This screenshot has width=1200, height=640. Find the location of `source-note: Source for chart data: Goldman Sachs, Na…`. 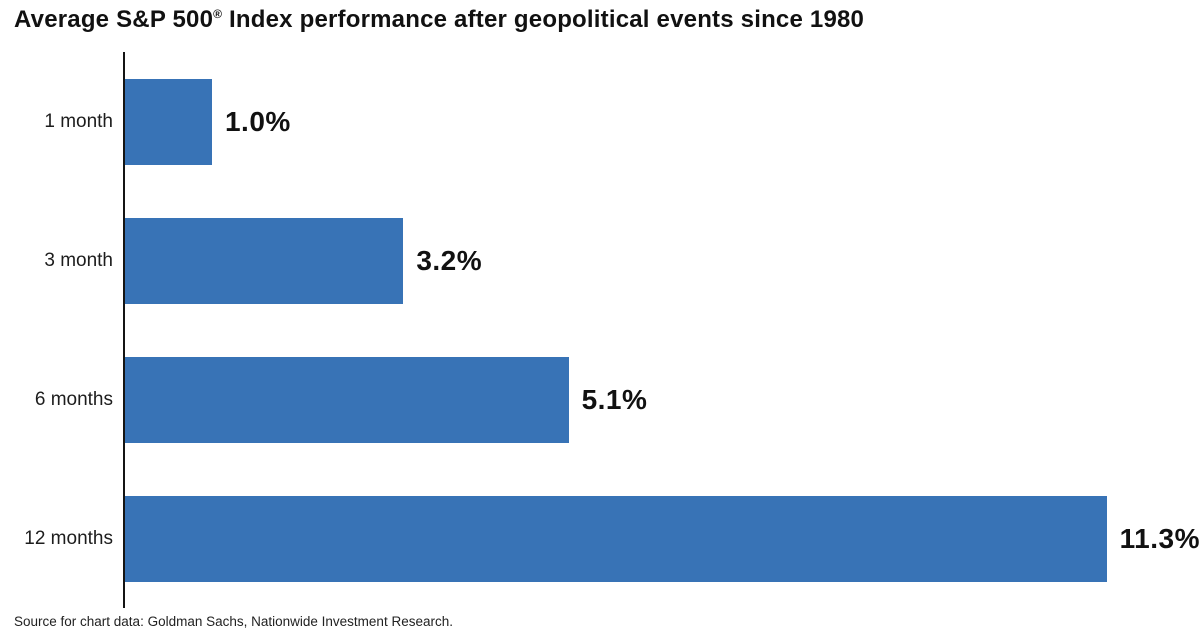

source-note: Source for chart data: Goldman Sachs, Na… is located at coordinates (233, 621).